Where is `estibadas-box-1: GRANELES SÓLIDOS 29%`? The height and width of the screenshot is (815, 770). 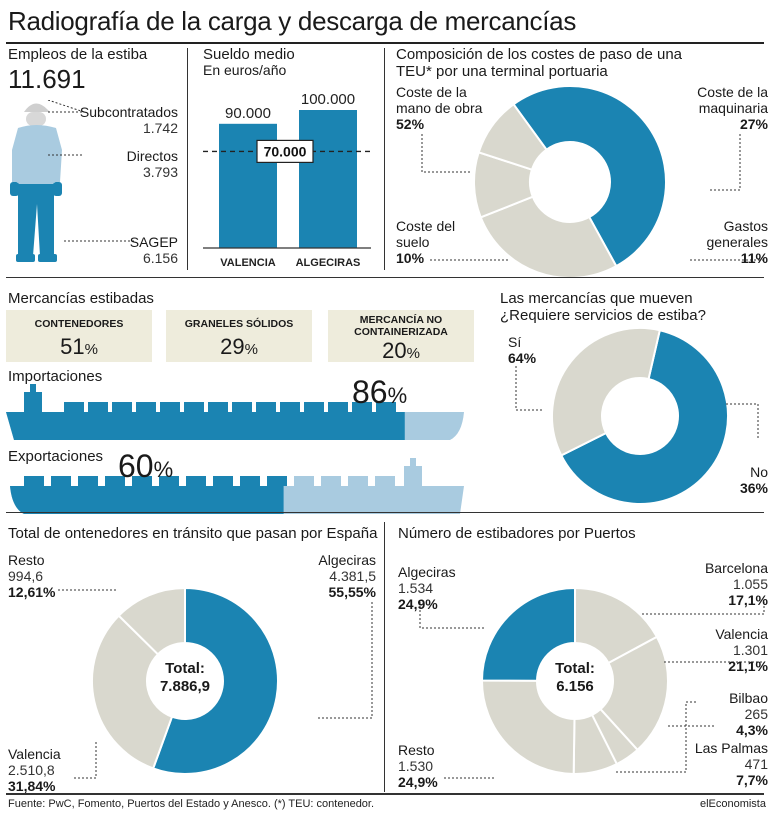 estibadas-box-1: GRANELES SÓLIDOS 29% is located at coordinates (239, 336).